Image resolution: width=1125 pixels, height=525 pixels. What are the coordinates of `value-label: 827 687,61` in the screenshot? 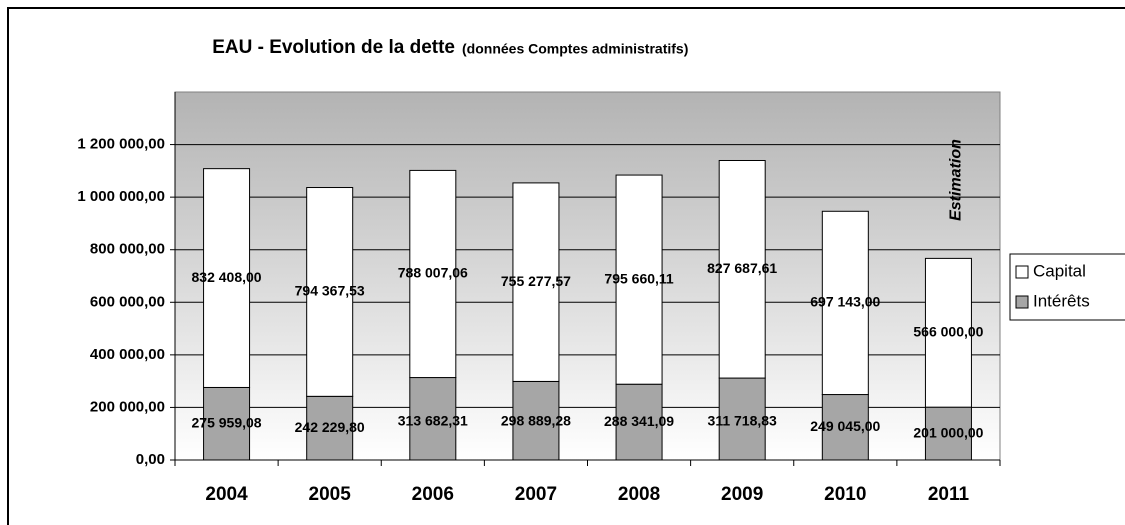 It's located at (742, 268).